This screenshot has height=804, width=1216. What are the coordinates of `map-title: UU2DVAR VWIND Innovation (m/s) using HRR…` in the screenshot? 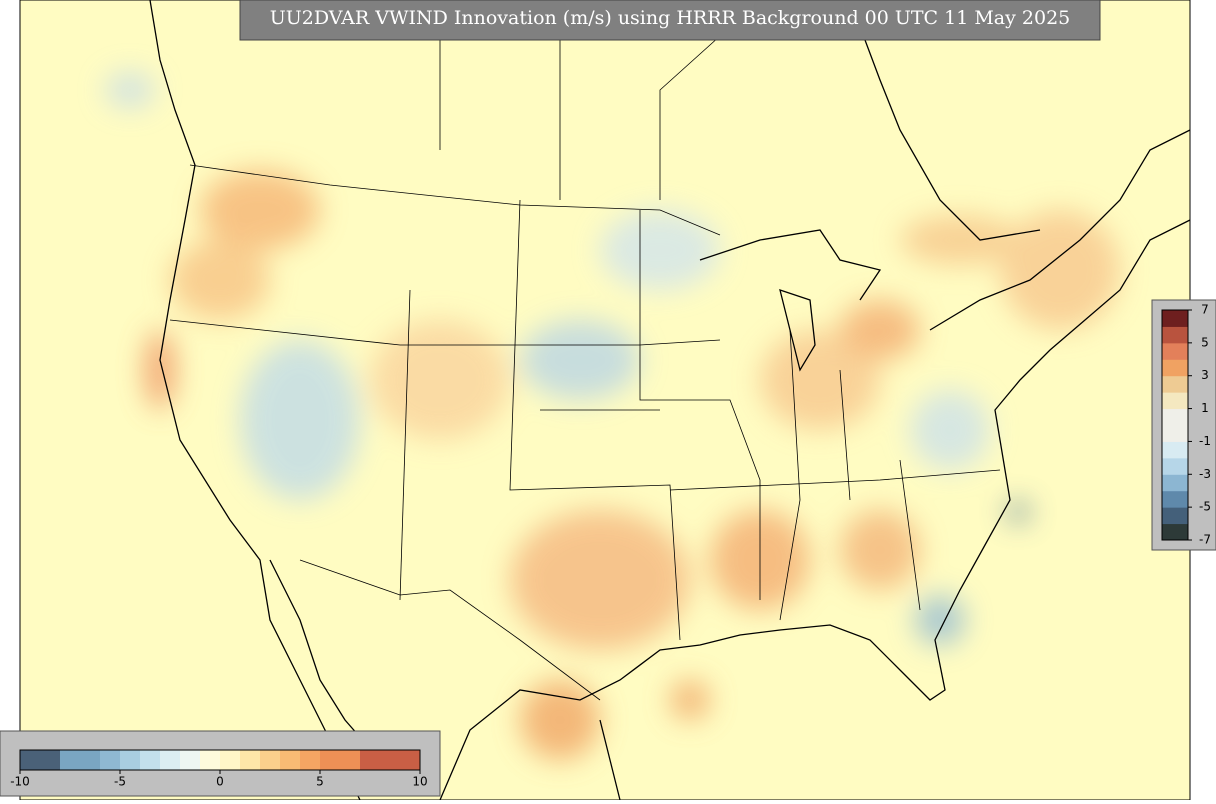 It's located at (670, 18).